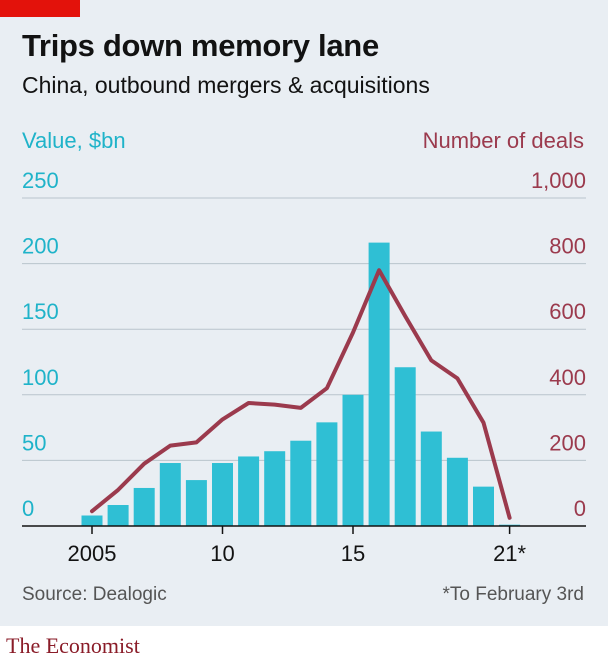 The image size is (608, 662). Describe the element at coordinates (580, 508) in the screenshot. I see `right-tick-label: 0` at that location.